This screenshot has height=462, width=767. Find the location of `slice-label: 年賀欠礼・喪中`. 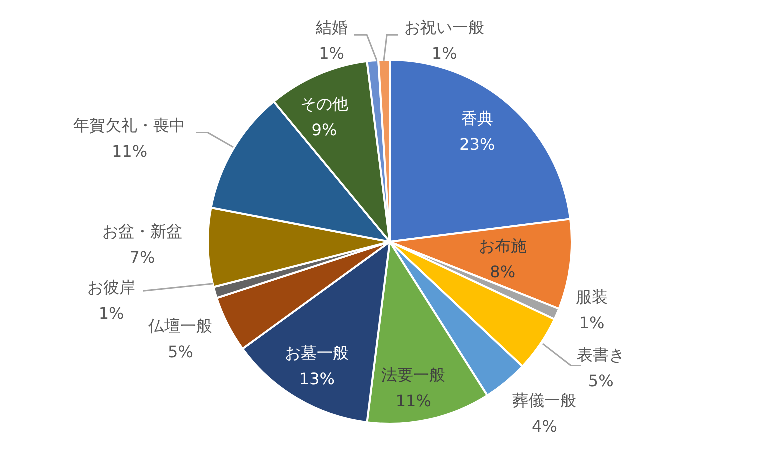

slice-label: 年賀欠礼・喪中 is located at coordinates (130, 126).